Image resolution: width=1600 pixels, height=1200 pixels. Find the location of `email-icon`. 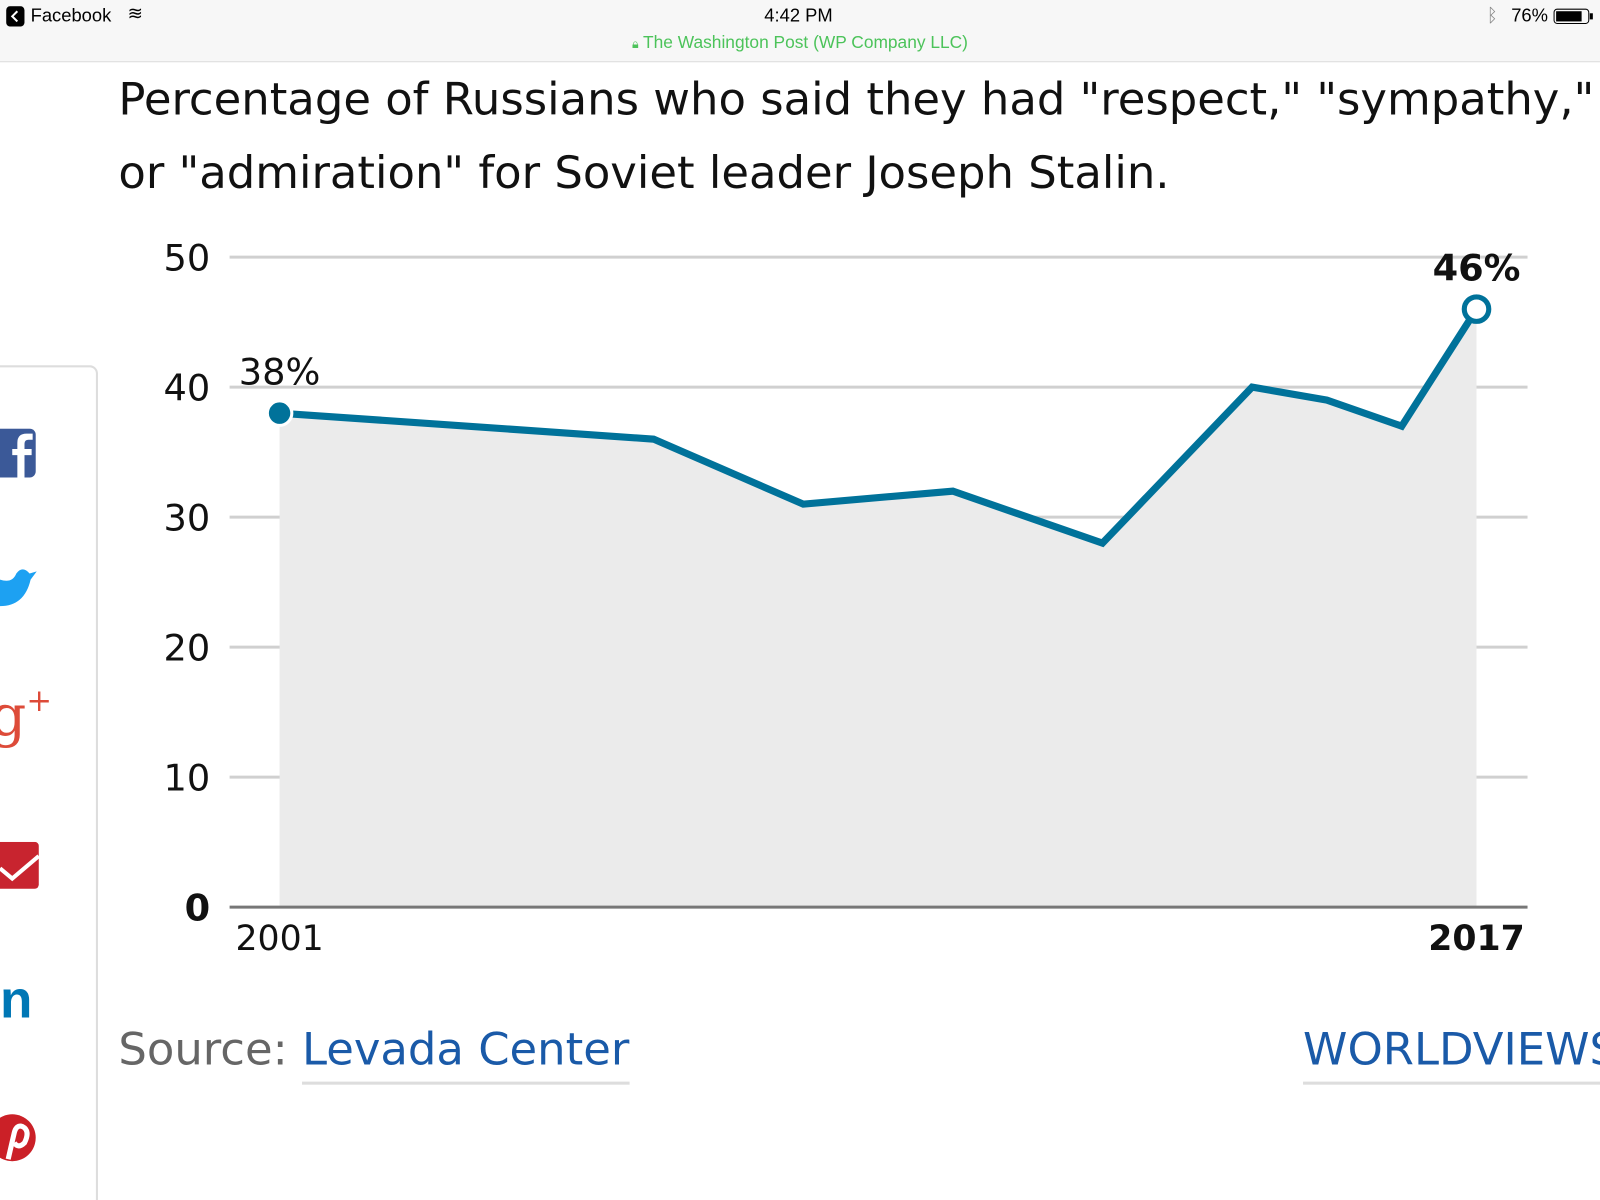

email-icon is located at coordinates (20, 866).